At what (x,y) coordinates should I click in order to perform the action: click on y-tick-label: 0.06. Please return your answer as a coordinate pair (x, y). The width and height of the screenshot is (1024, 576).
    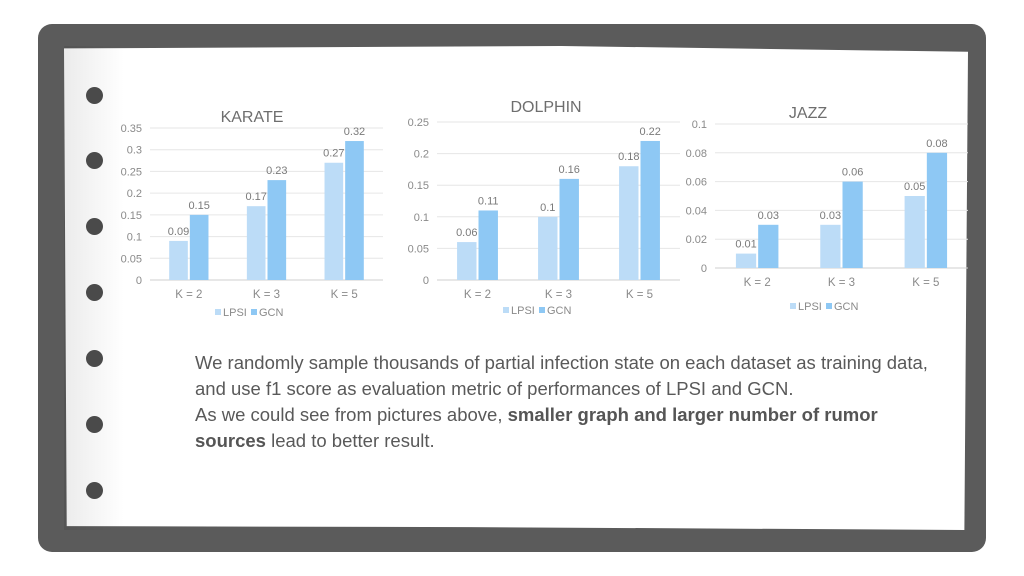
    Looking at the image, I should click on (696, 183).